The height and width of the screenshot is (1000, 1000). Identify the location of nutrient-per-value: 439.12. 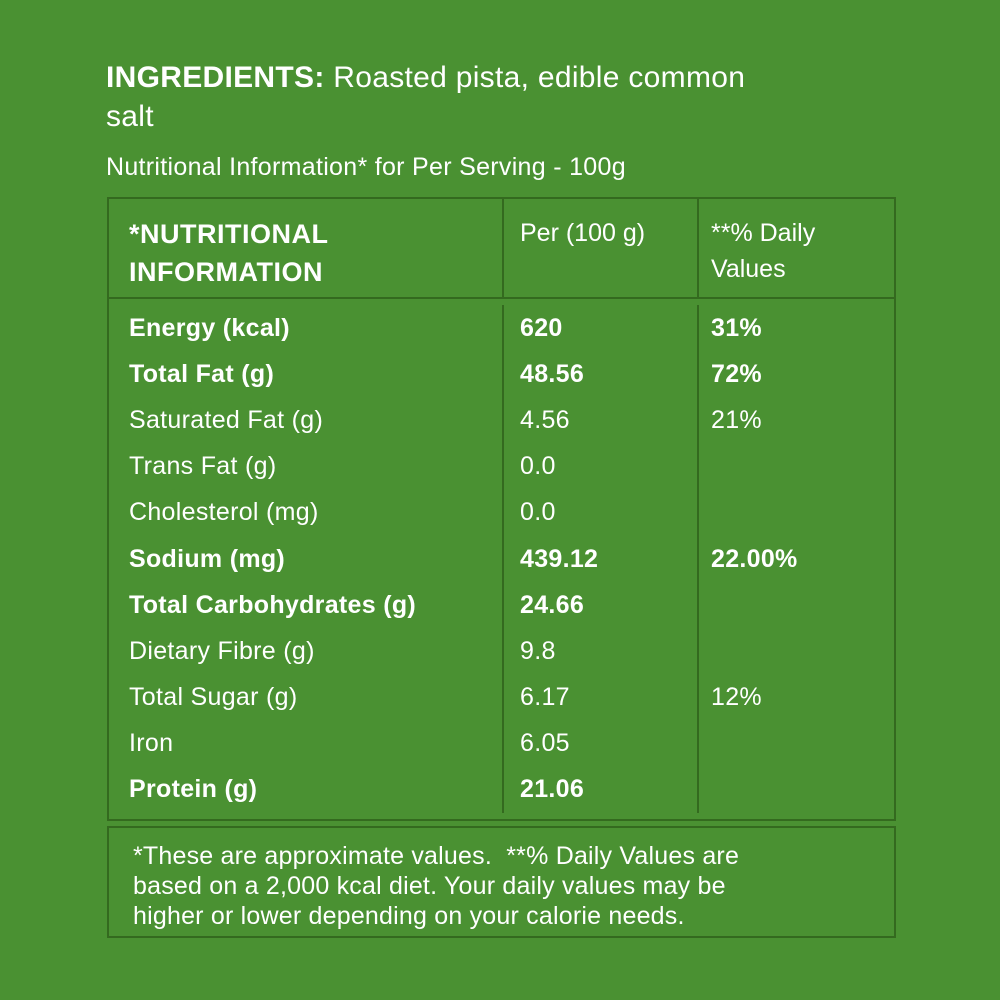
(601, 559).